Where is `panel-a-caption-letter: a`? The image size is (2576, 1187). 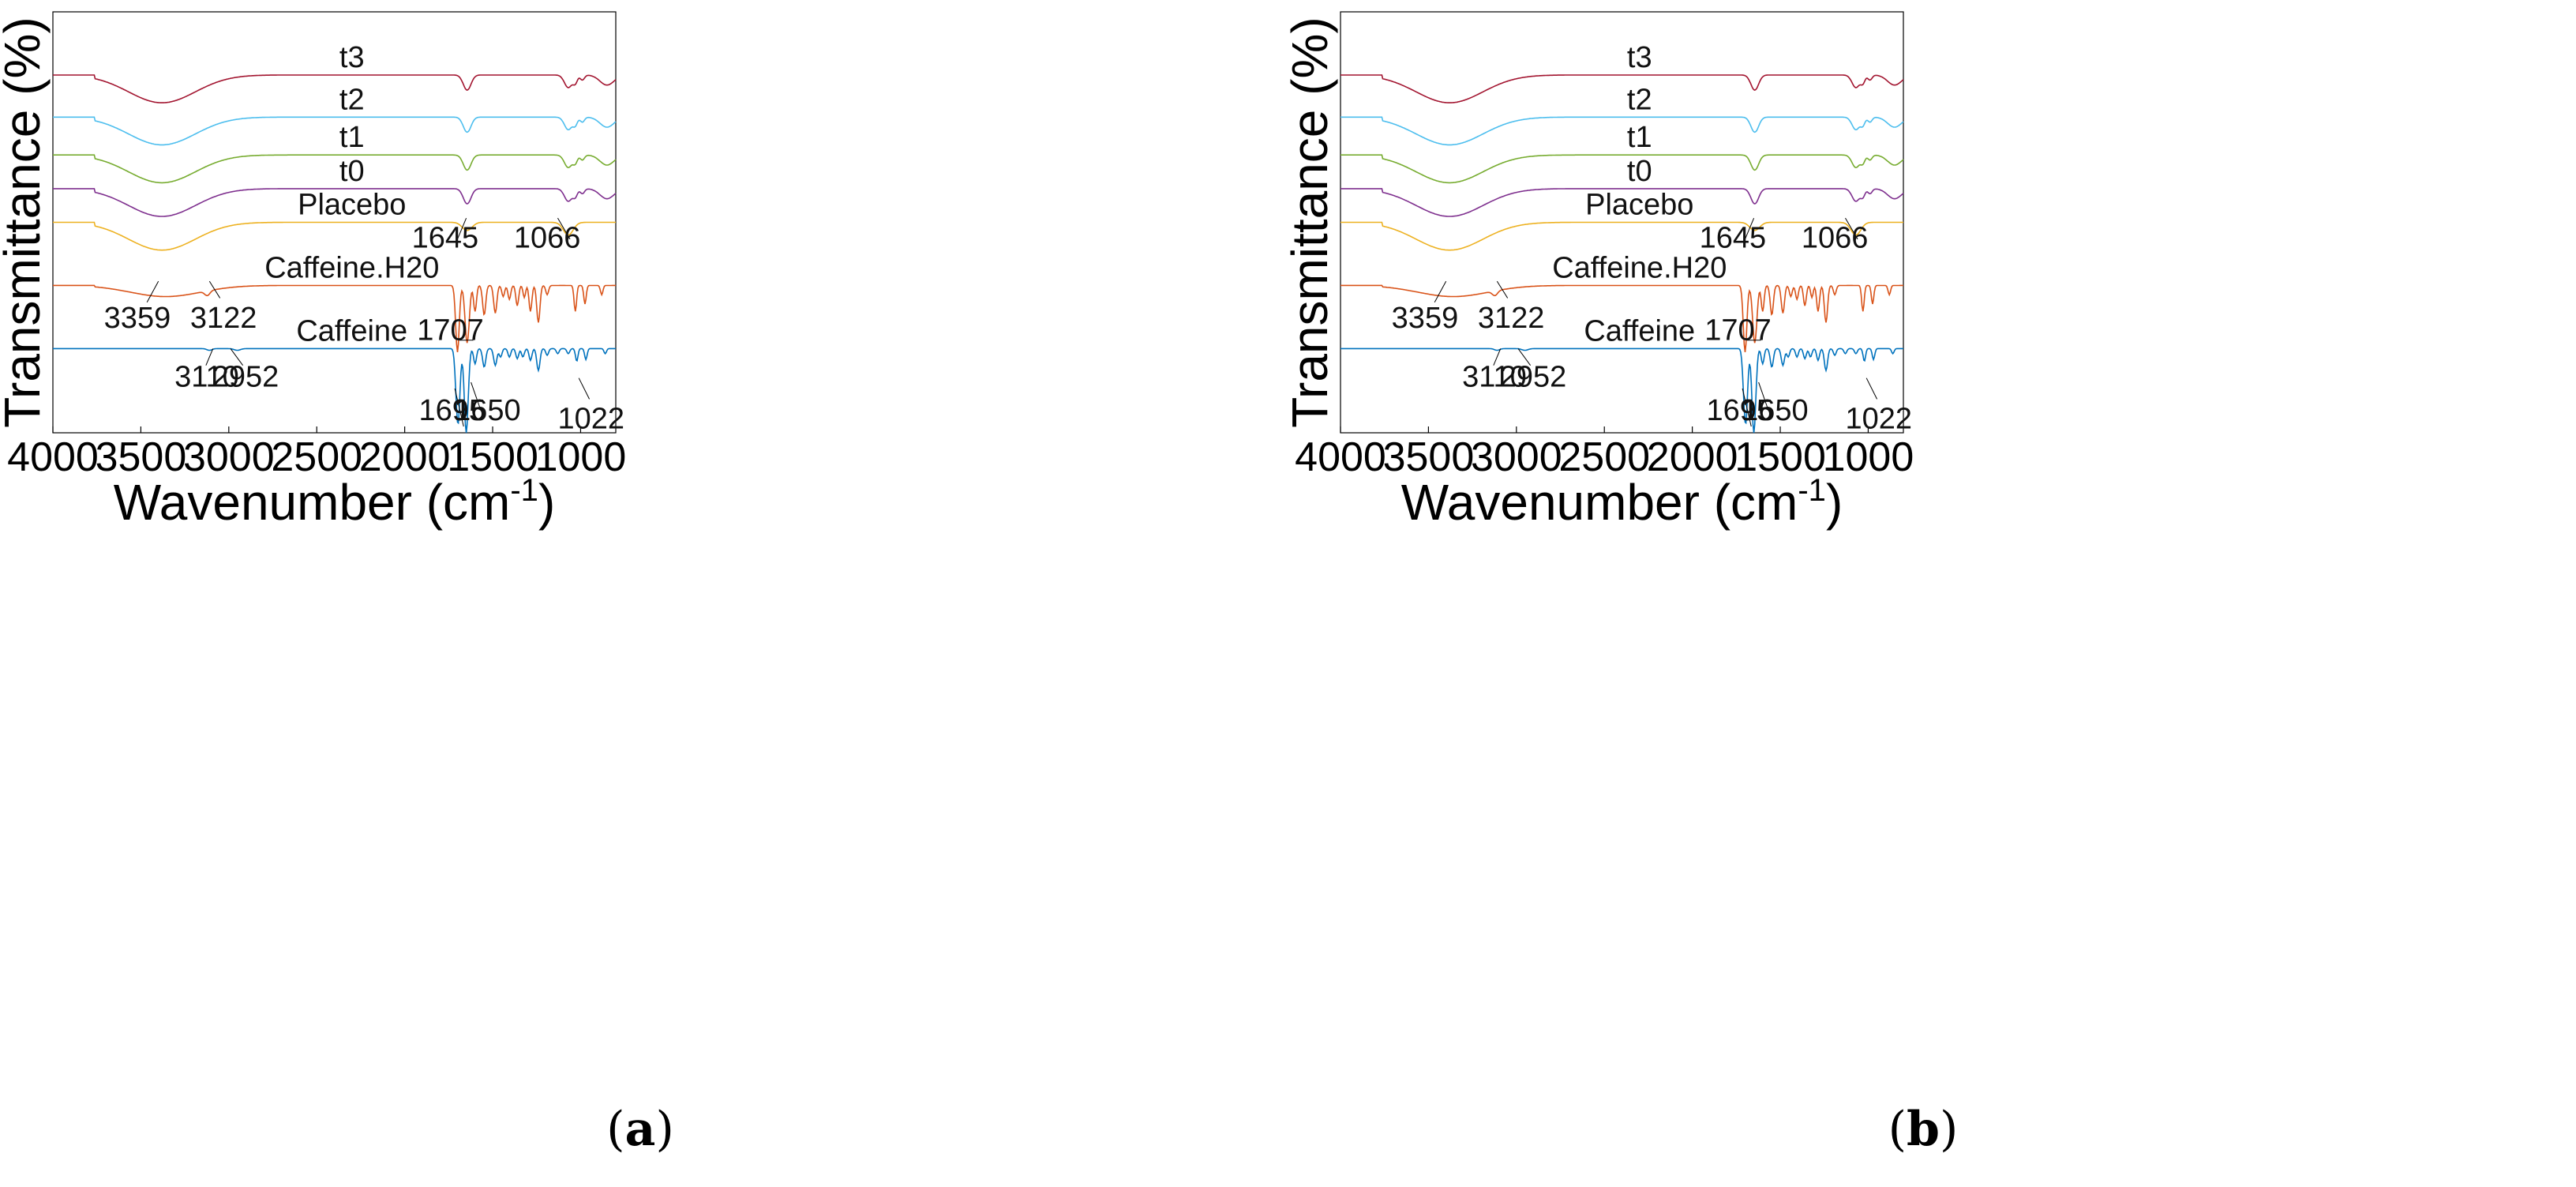 panel-a-caption-letter: a is located at coordinates (640, 1129).